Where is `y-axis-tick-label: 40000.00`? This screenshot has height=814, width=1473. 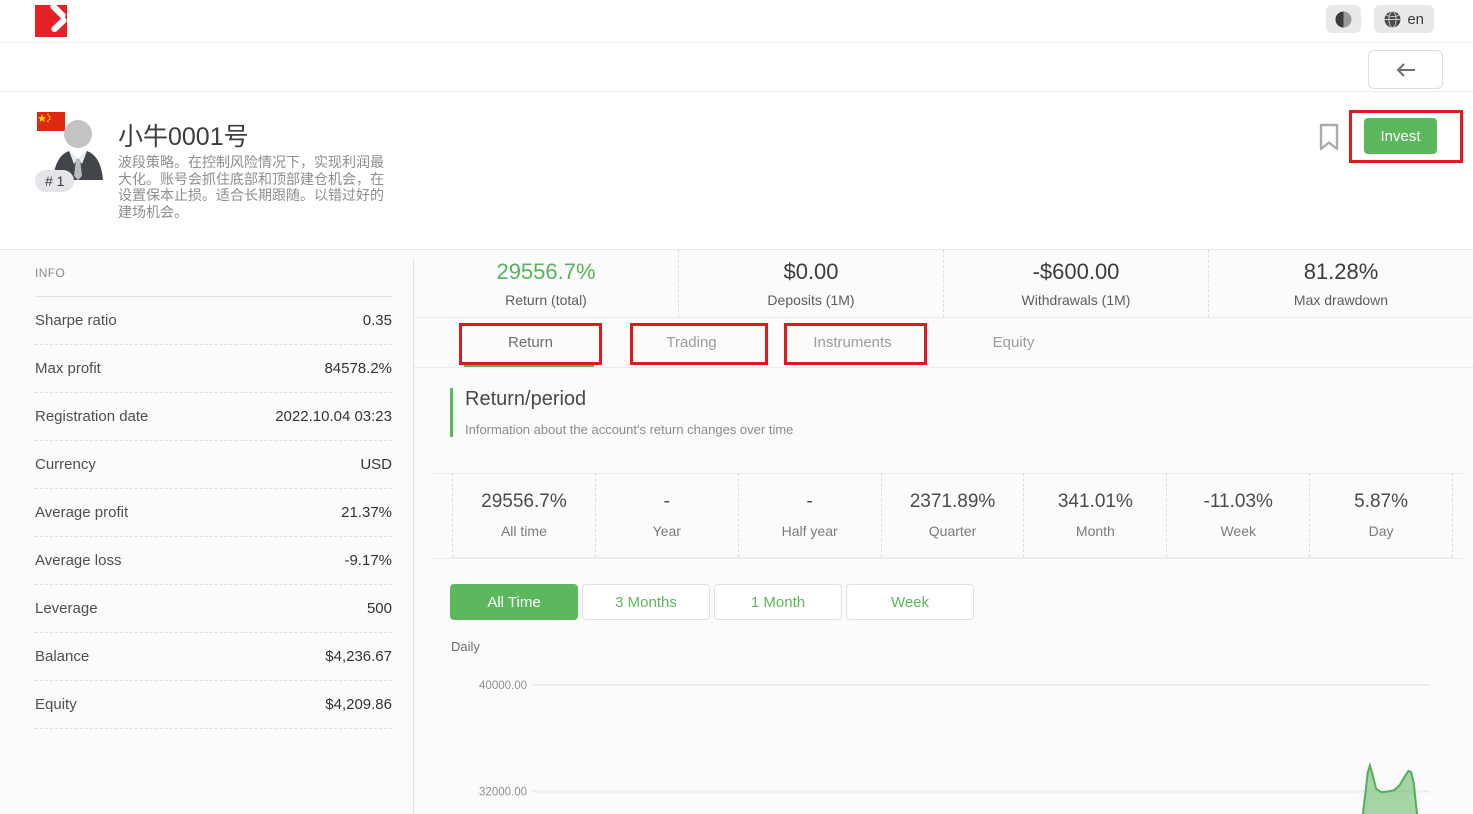 y-axis-tick-label: 40000.00 is located at coordinates (503, 686).